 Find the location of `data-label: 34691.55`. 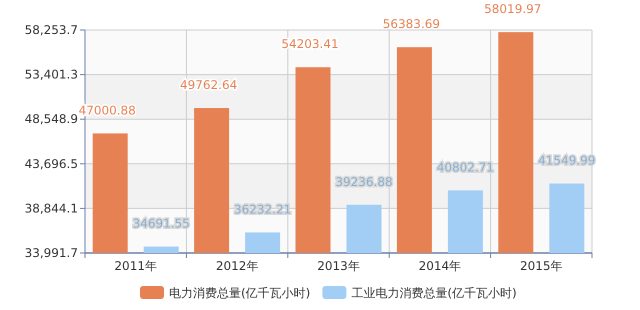

data-label: 34691.55 is located at coordinates (161, 223).